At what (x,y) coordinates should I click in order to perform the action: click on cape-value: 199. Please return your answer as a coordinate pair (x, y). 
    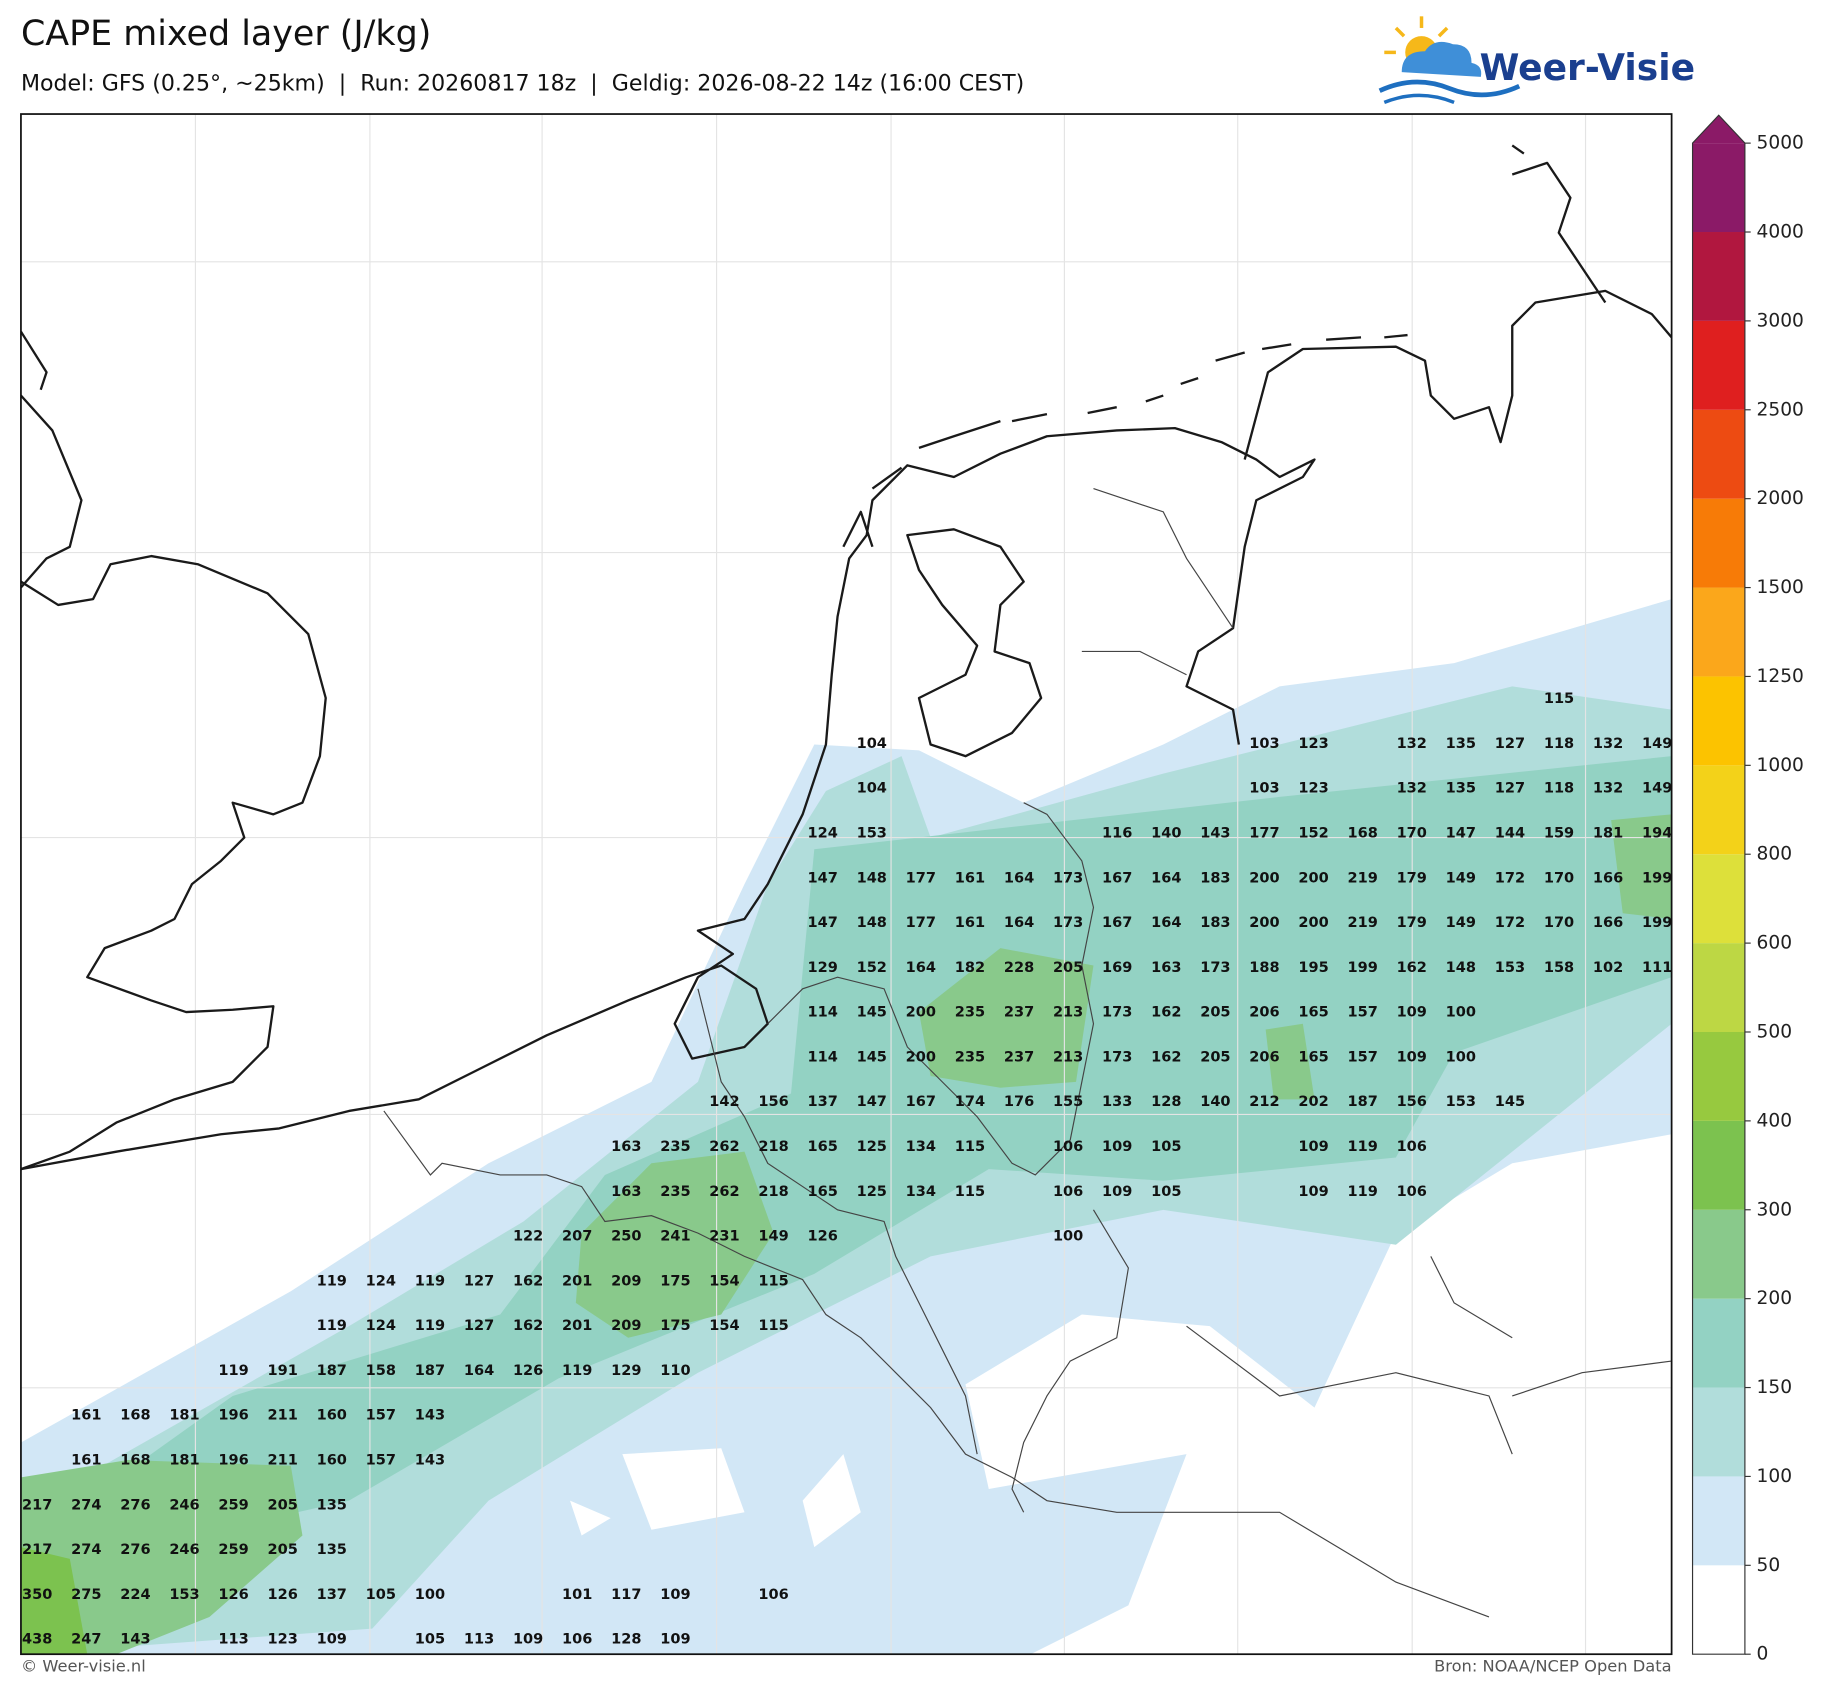
    Looking at the image, I should click on (1362, 968).